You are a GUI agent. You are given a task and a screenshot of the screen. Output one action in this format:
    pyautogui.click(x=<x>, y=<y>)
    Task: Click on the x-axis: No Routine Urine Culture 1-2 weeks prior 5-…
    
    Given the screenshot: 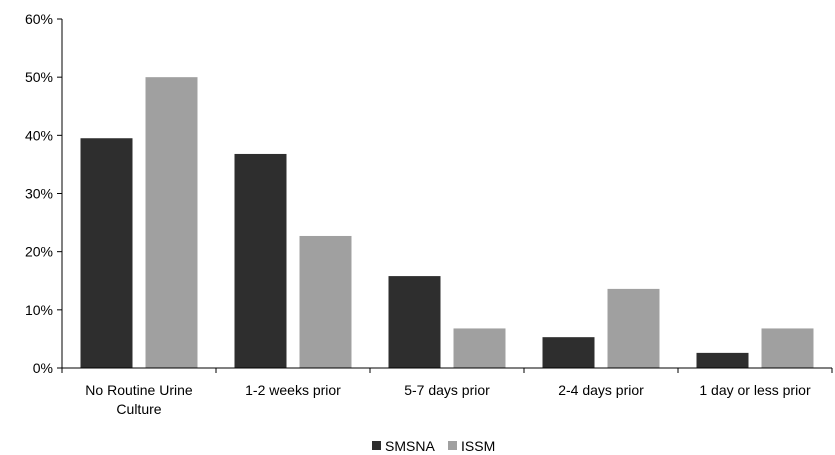 What is the action you would take?
    pyautogui.click(x=447, y=392)
    